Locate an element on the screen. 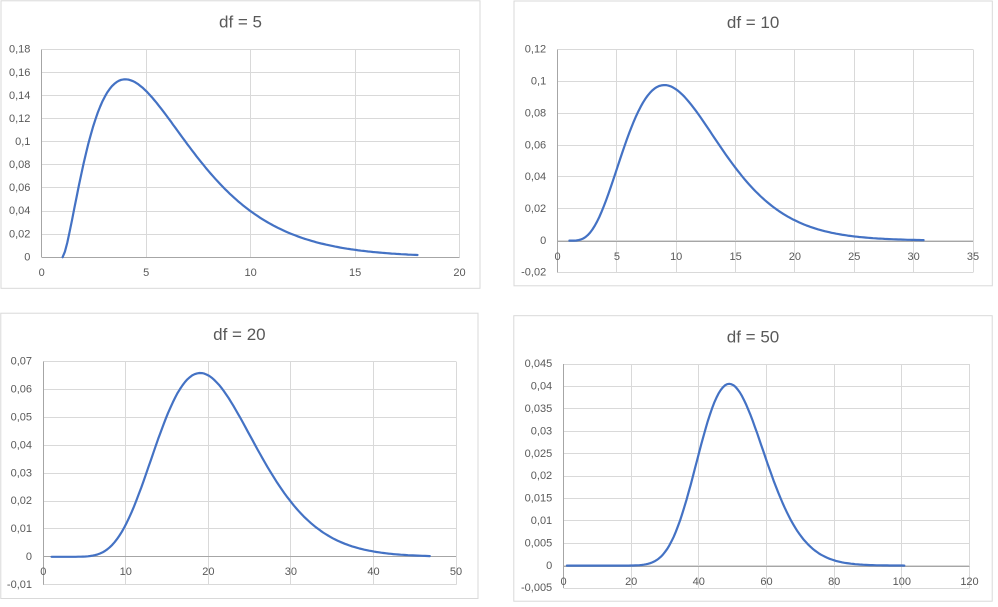  svg-text: 50 is located at coordinates (456, 572).